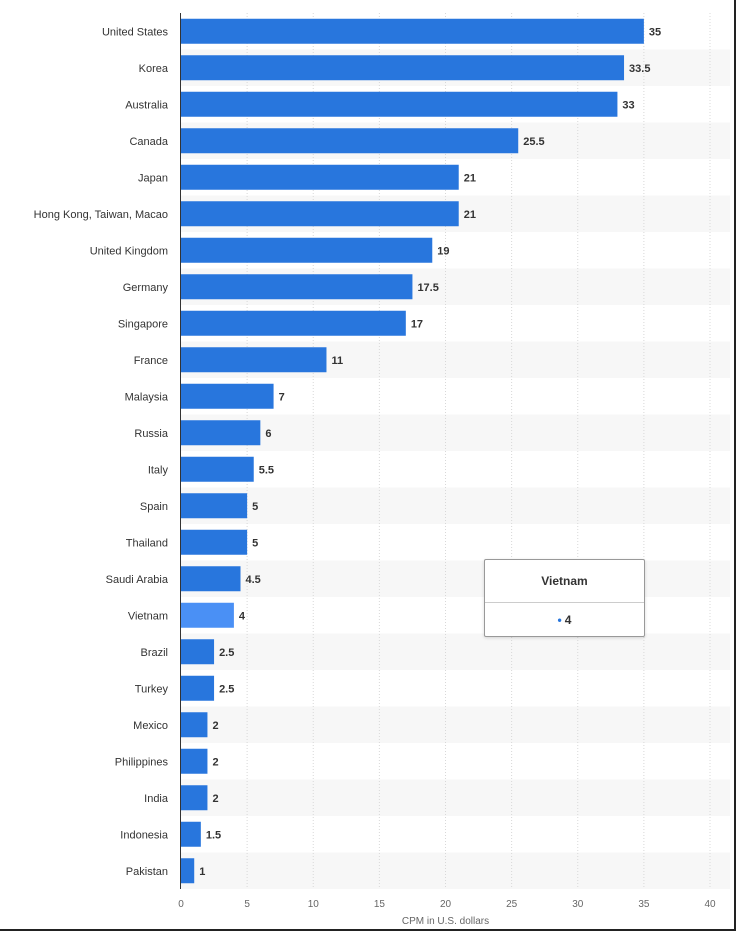 The width and height of the screenshot is (736, 931). I want to click on category-label: Hong Kong, Taiwan, Macao, so click(101, 215).